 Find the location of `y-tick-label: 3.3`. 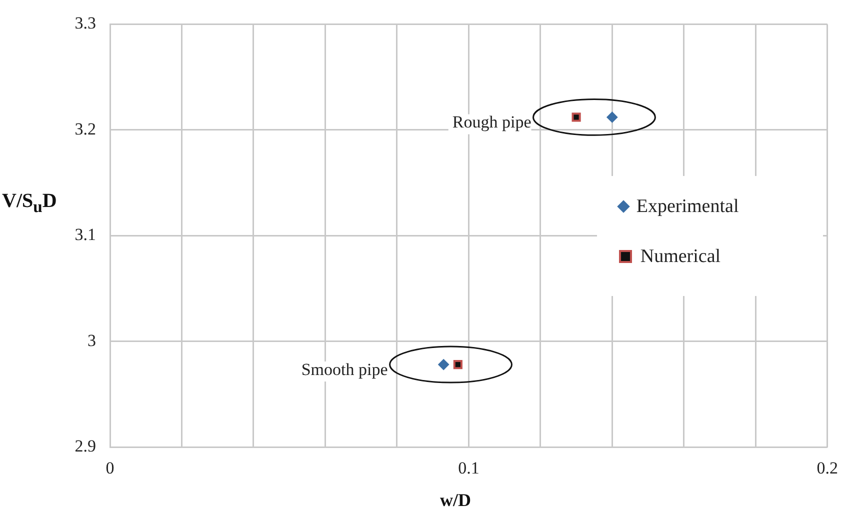

y-tick-label: 3.3 is located at coordinates (85, 23).